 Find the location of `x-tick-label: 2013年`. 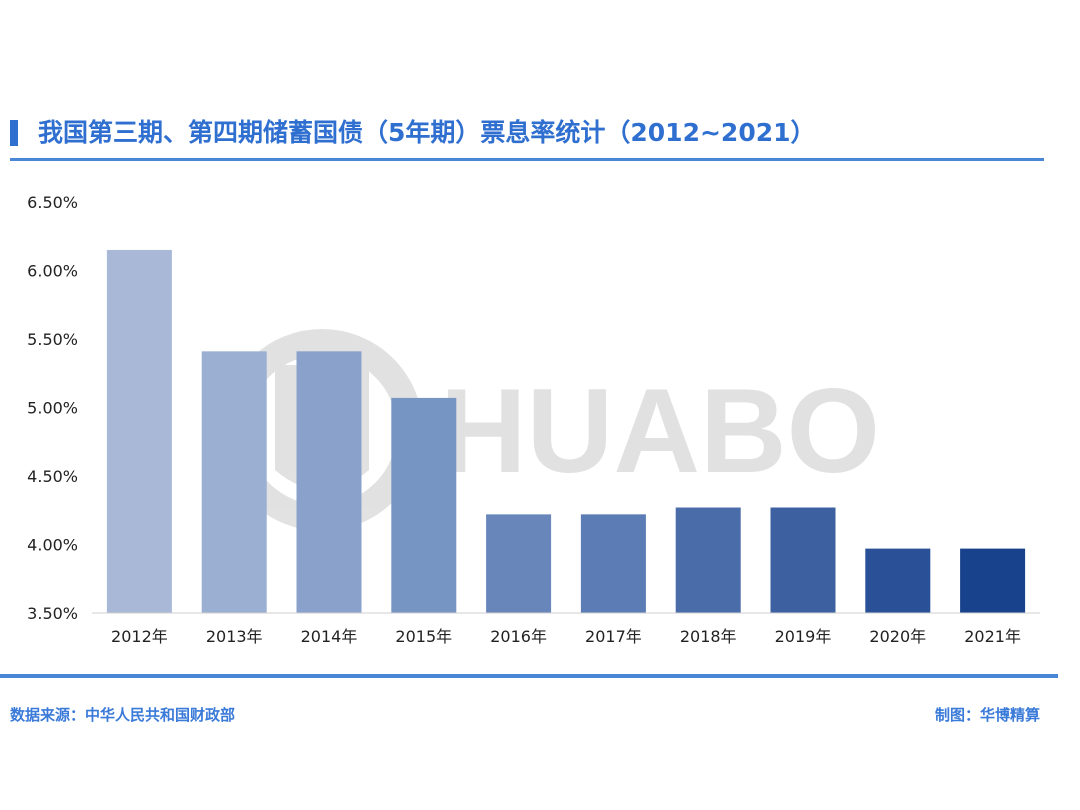

x-tick-label: 2013年 is located at coordinates (234, 636).